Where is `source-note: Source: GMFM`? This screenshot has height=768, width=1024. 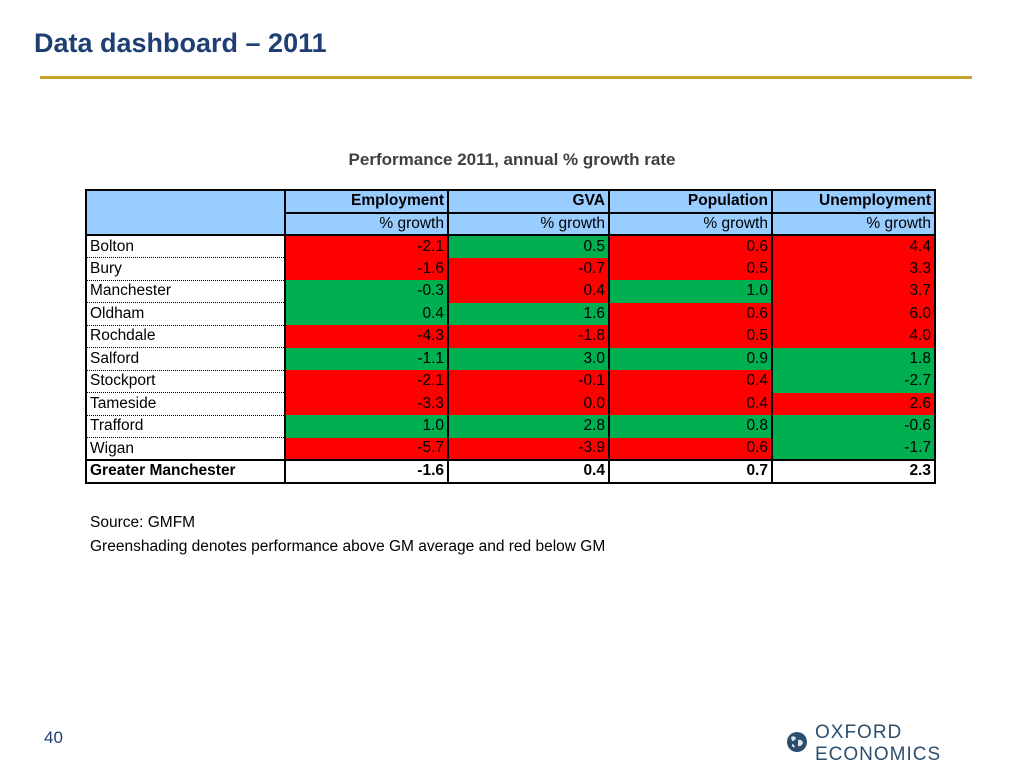
source-note: Source: GMFM is located at coordinates (143, 522).